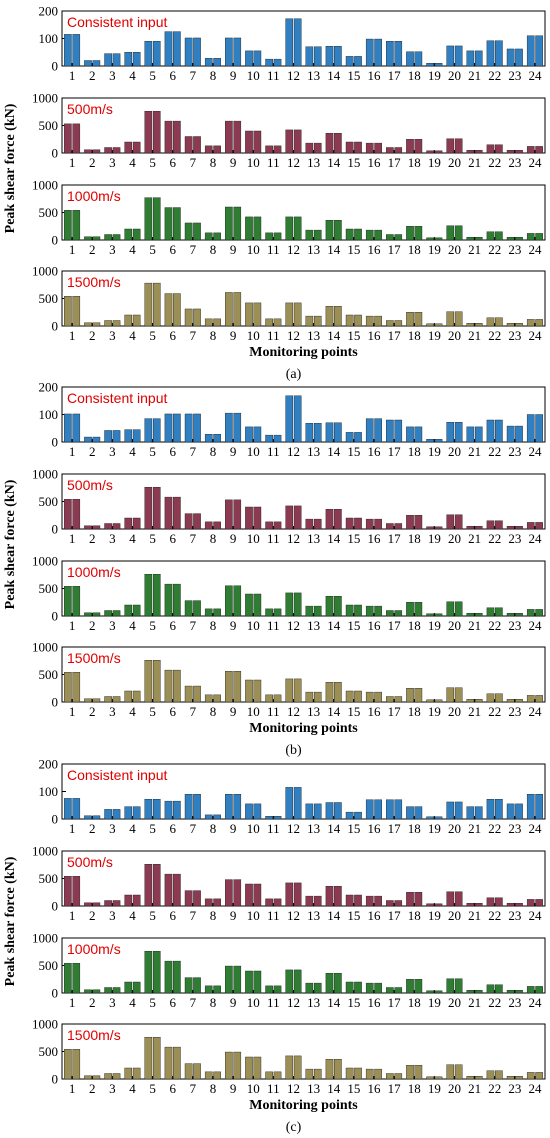 The height and width of the screenshot is (1138, 550). What do you see at coordinates (172, 1002) in the screenshot?
I see `x-tick-label: 6` at bounding box center [172, 1002].